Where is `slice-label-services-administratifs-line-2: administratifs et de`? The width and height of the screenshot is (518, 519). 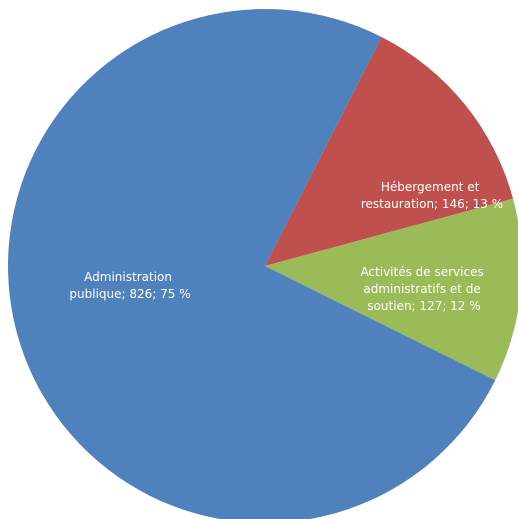 slice-label-services-administratifs-line-2: administratifs et de is located at coordinates (421, 289).